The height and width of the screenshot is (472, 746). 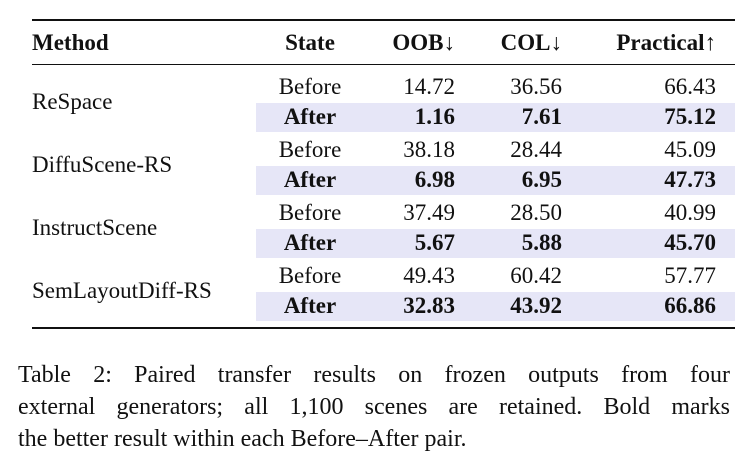 What do you see at coordinates (690, 242) in the screenshot?
I see `table-cell: 45.70` at bounding box center [690, 242].